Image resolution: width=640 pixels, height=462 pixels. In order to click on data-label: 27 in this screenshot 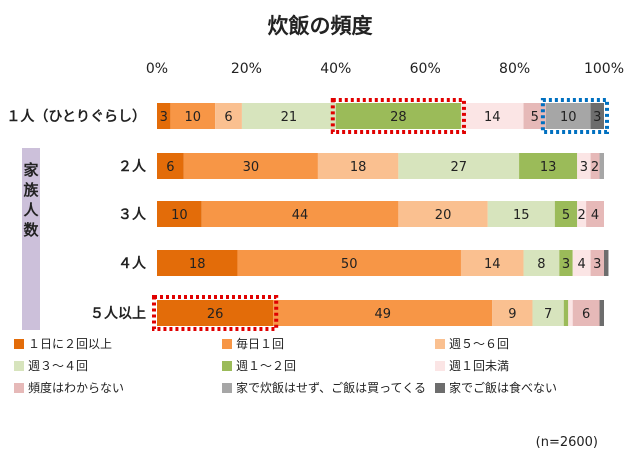, I will do `click(458, 167)`.